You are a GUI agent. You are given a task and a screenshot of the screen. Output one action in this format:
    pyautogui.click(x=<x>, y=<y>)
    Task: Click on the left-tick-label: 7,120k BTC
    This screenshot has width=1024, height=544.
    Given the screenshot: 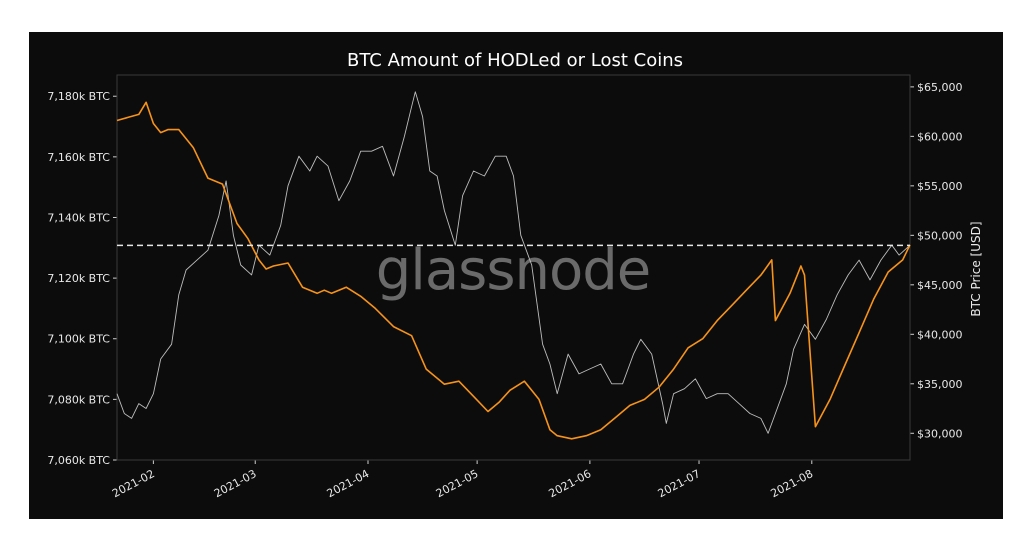 What is the action you would take?
    pyautogui.click(x=78, y=278)
    